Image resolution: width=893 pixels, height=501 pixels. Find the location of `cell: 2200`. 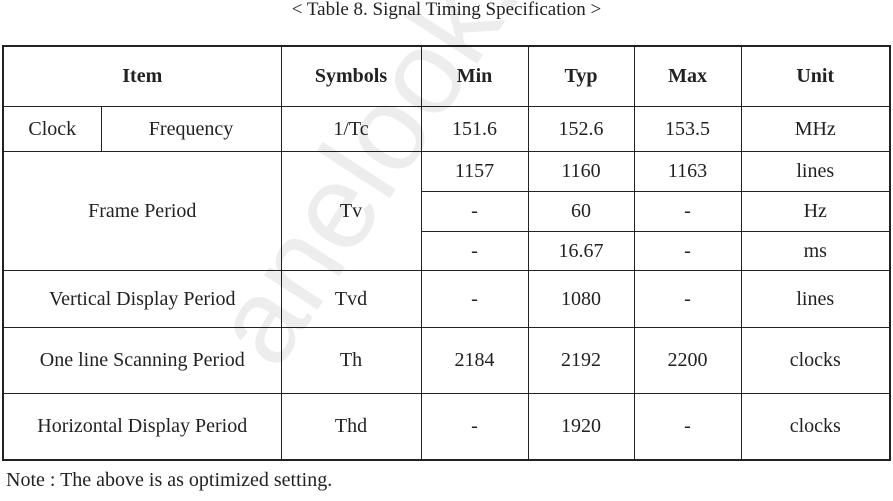

cell: 2200 is located at coordinates (687, 360).